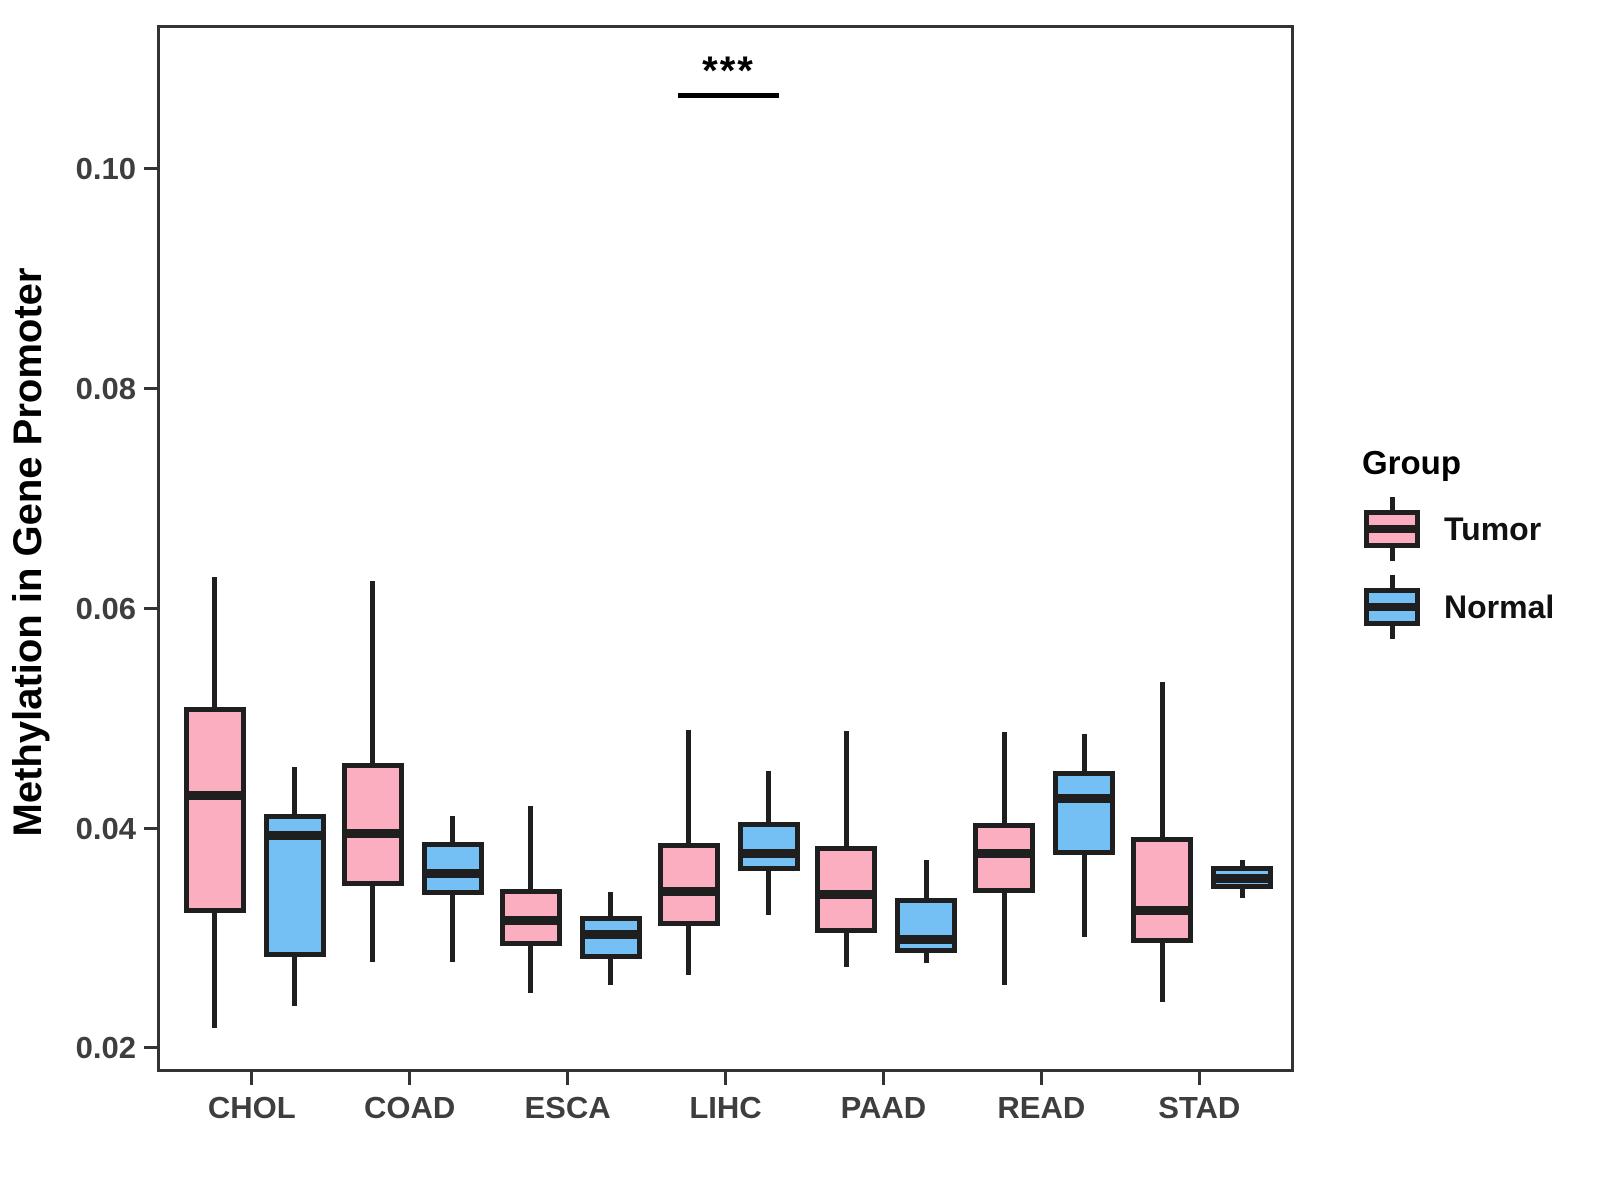  Describe the element at coordinates (105, 608) in the screenshot. I see `y-tick-label: 0.06` at that location.